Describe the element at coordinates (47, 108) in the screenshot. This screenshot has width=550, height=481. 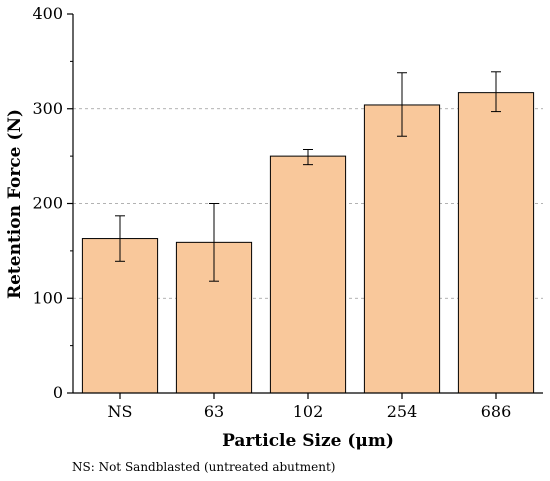
I see `y-tick-label-300: 300` at that location.